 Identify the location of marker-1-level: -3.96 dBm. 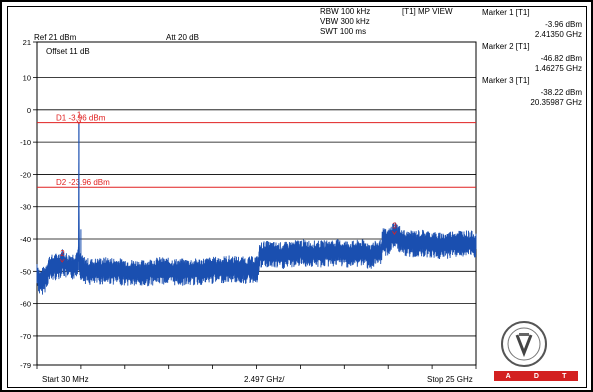
(563, 24).